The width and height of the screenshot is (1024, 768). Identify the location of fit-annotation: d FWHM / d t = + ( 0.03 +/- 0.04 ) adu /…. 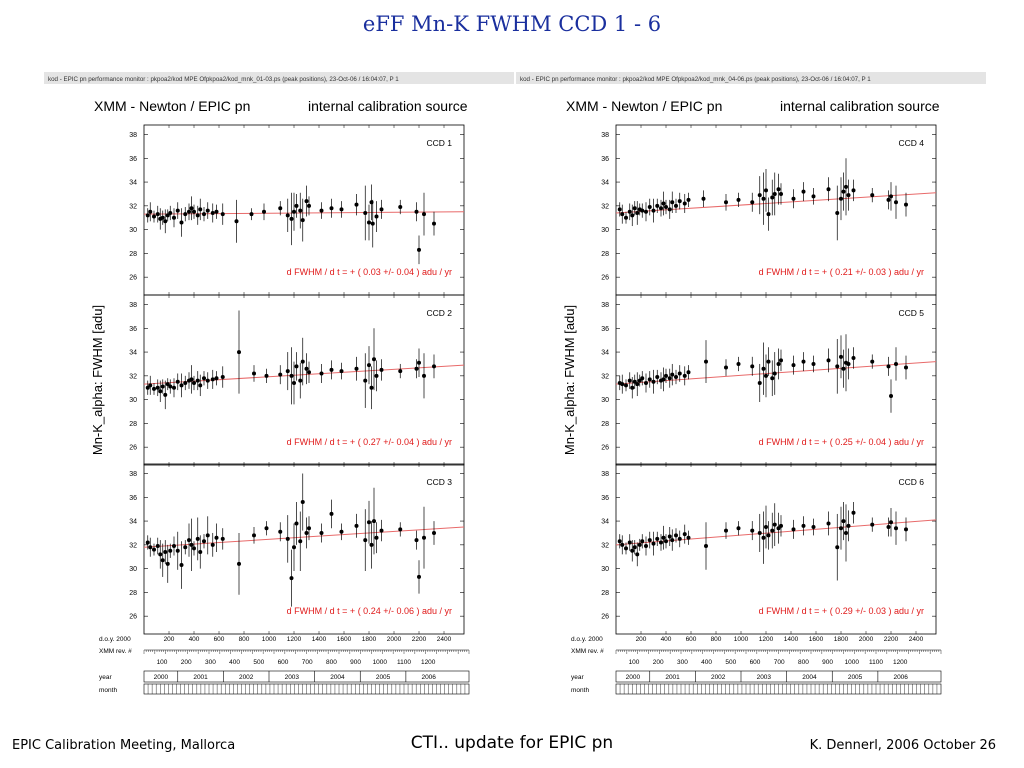
(369, 272).